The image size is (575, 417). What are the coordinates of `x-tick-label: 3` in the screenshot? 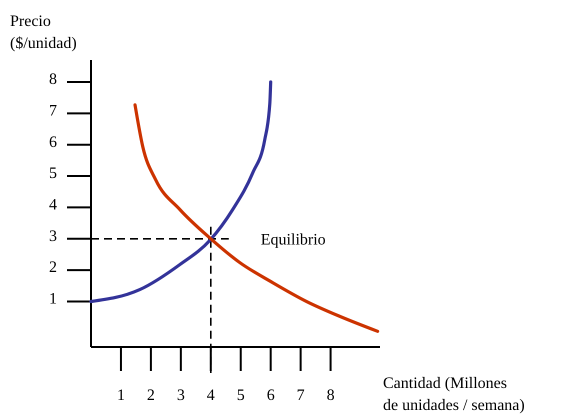 It's located at (180, 395).